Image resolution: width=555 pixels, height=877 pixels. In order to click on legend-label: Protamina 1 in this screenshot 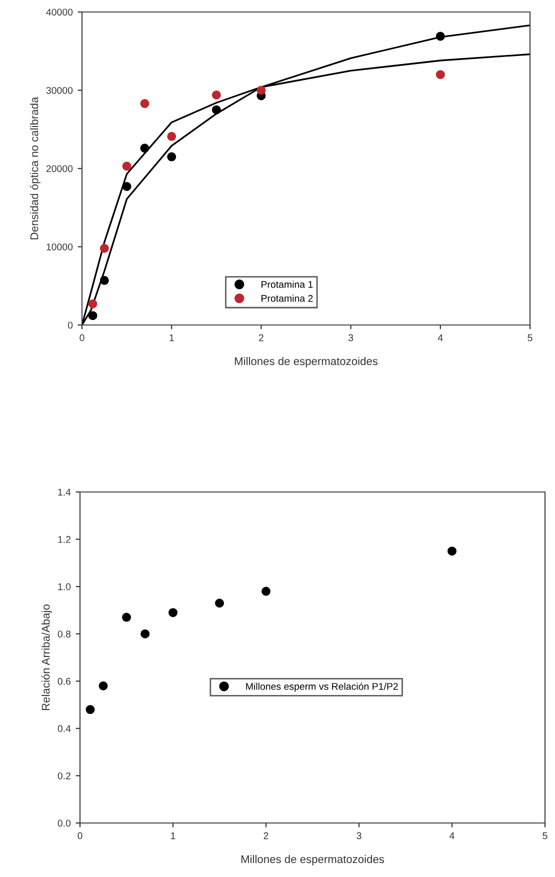, I will do `click(287, 284)`.